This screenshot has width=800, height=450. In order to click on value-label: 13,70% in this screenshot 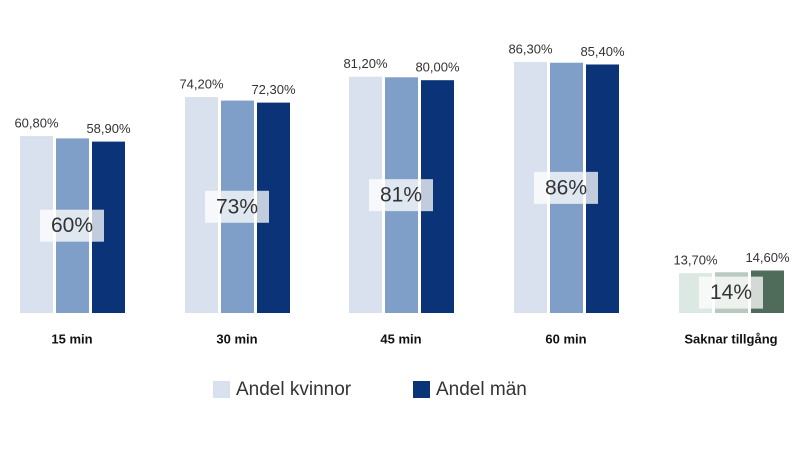, I will do `click(695, 260)`.